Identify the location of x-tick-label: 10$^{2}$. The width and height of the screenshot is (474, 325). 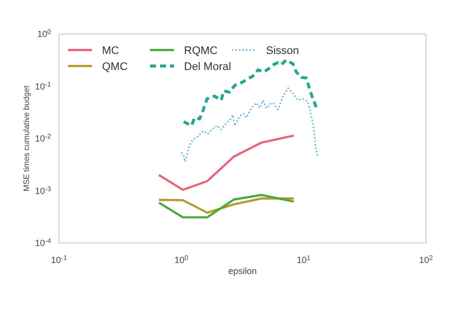
(426, 259).